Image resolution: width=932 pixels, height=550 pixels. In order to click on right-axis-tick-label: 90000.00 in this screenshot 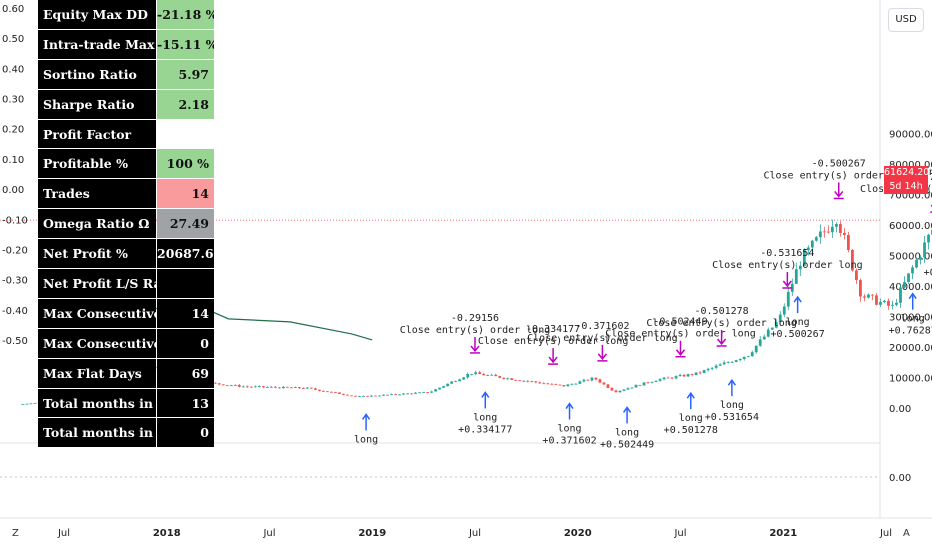, I will do `click(910, 135)`.